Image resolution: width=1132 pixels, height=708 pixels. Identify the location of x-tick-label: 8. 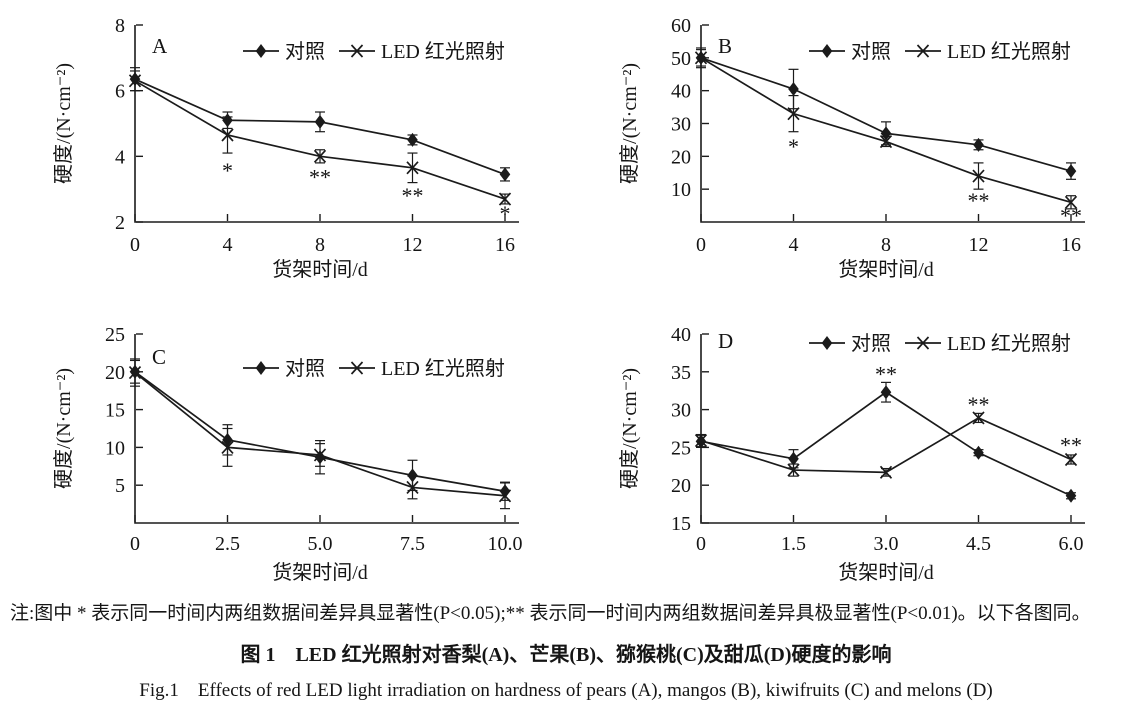
(320, 245).